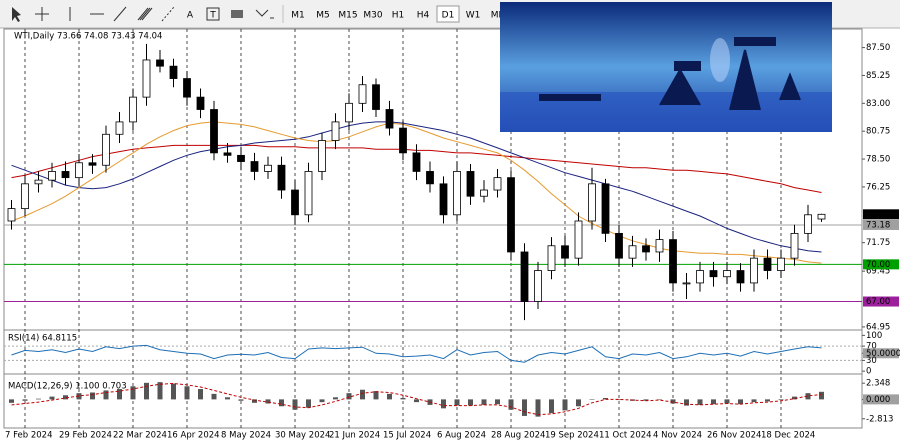 The height and width of the screenshot is (442, 900). What do you see at coordinates (372, 16) in the screenshot?
I see `timeframe-button: M30` at bounding box center [372, 16].